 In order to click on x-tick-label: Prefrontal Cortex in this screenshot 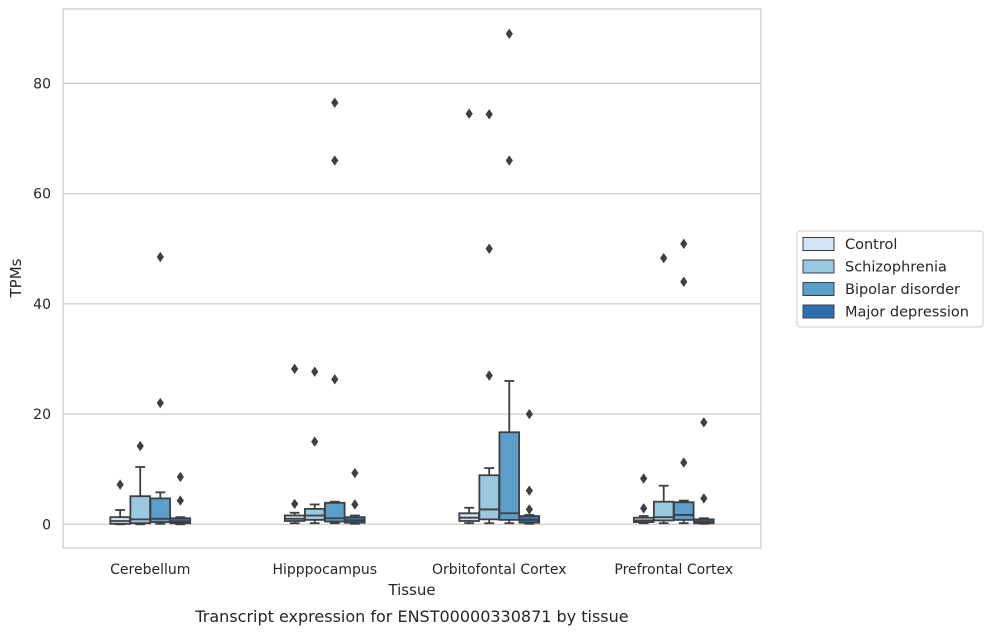, I will do `click(673, 570)`.